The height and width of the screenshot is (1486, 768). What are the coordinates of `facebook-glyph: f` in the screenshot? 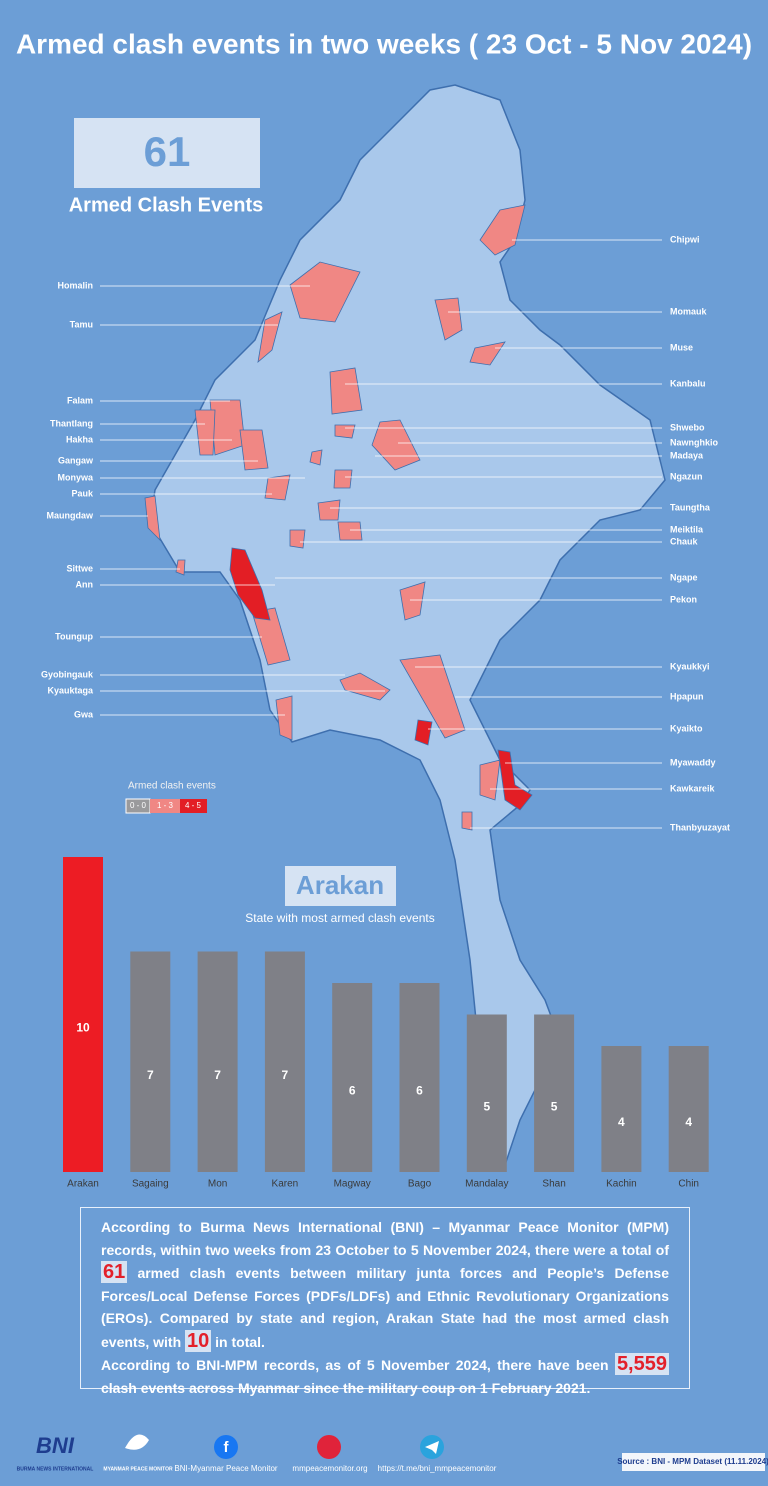 It's located at (227, 1447).